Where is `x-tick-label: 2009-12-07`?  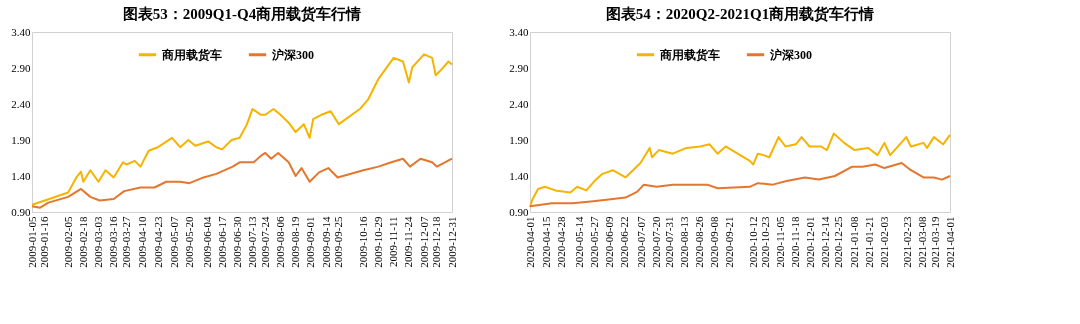 x-tick-label: 2009-12-07 is located at coordinates (423, 242).